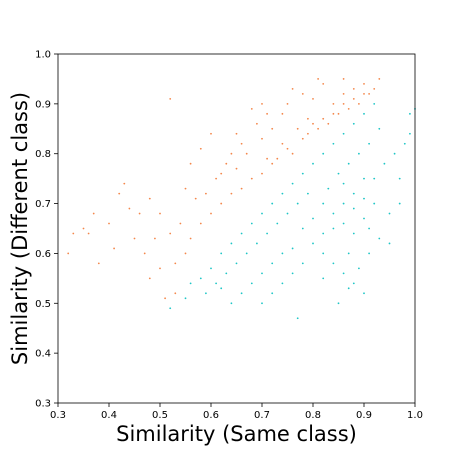  What do you see at coordinates (43, 204) in the screenshot?
I see `y-tick-label: 0.7` at bounding box center [43, 204].